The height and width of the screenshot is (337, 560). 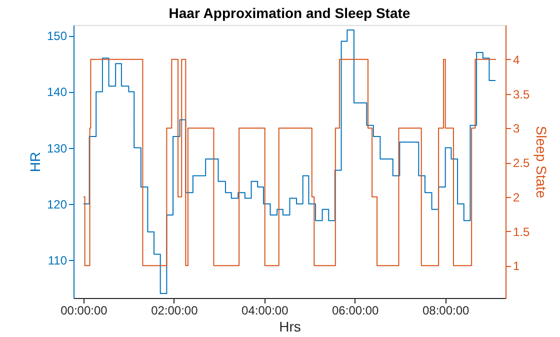 I want to click on x-tick-label: 00:00:00, so click(x=84, y=311).